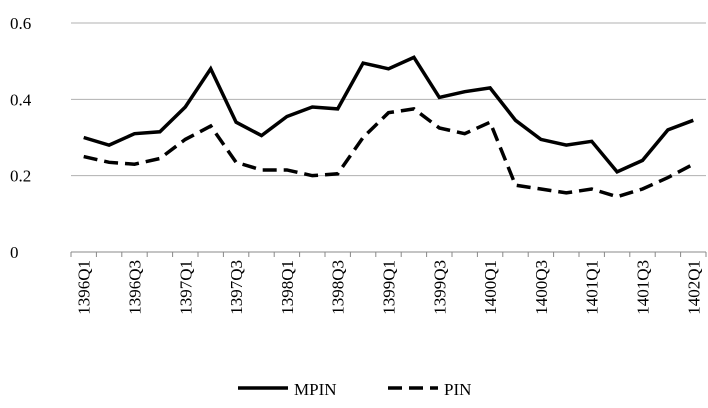 This screenshot has width=708, height=408. What do you see at coordinates (490, 287) in the screenshot?
I see `x-tick-label: 1400Q1` at bounding box center [490, 287].